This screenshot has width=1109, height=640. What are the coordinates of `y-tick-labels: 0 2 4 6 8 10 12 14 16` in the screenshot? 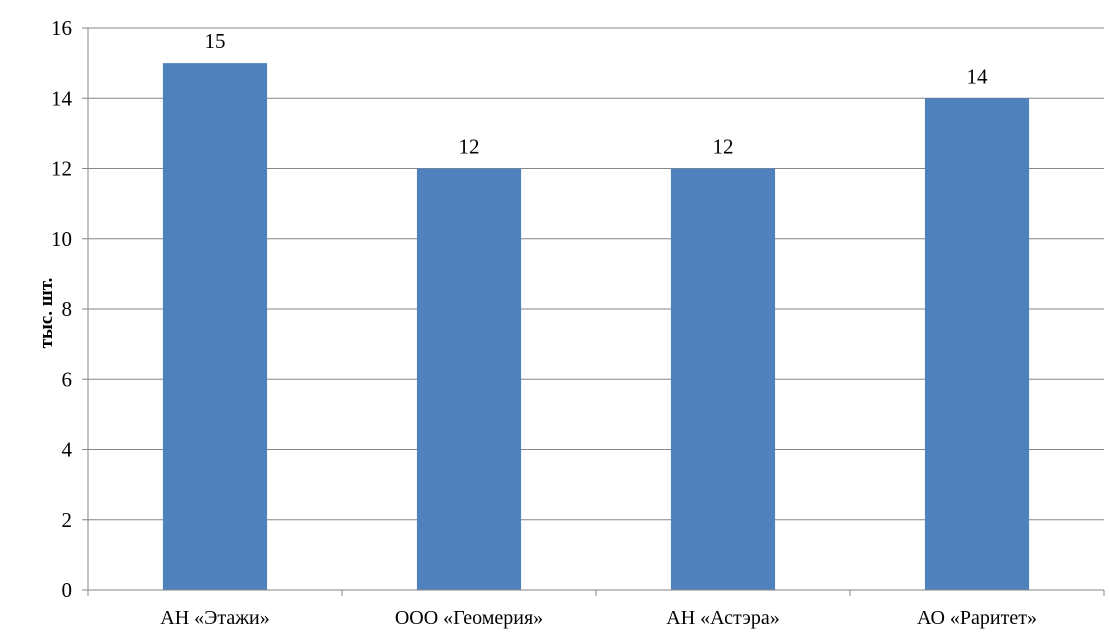 It's located at (62, 309).